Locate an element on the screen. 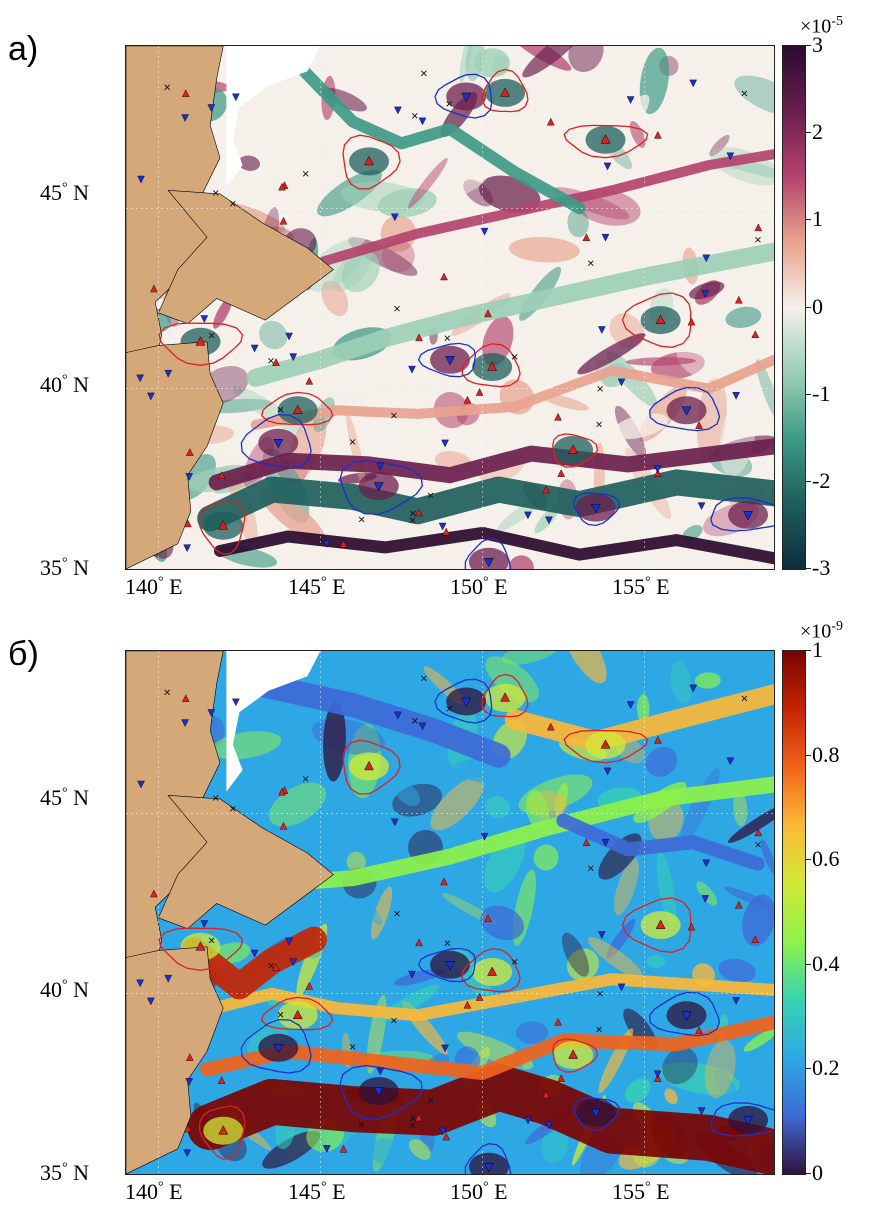 This screenshot has height=1211, width=876. colorbar-tick-label: -2 is located at coordinates (821, 480).